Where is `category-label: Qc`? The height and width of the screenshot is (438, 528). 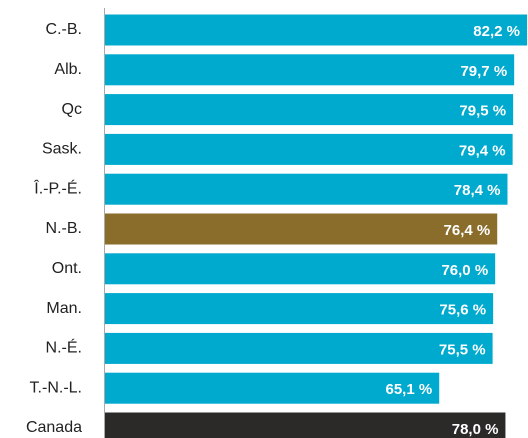
category-label: Qc is located at coordinates (72, 109).